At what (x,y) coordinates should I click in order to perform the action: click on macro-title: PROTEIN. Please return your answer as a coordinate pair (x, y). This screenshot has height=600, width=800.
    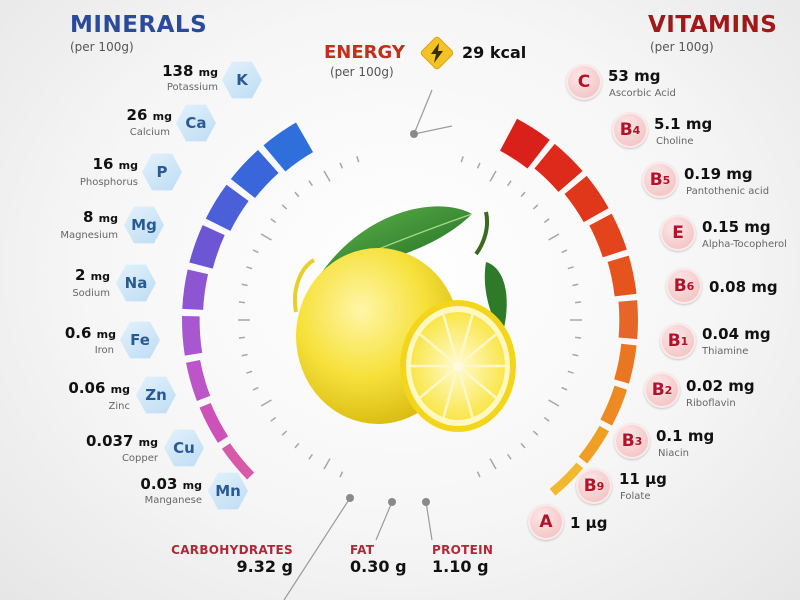
    Looking at the image, I should click on (463, 550).